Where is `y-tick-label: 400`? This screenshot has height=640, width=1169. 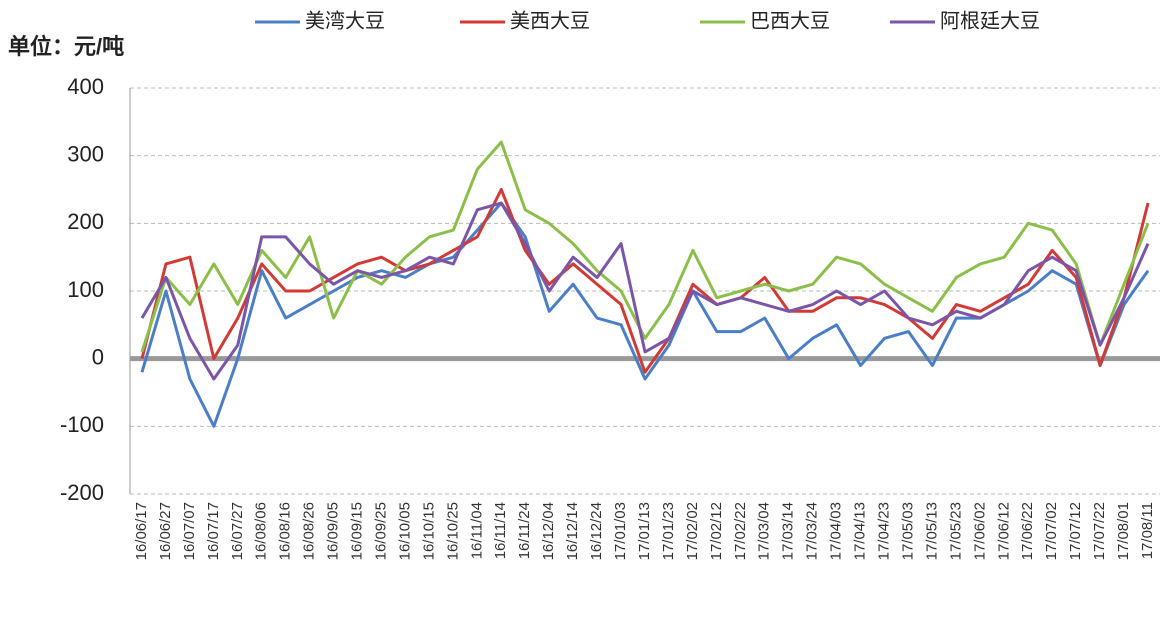 y-tick-label: 400 is located at coordinates (85, 86).